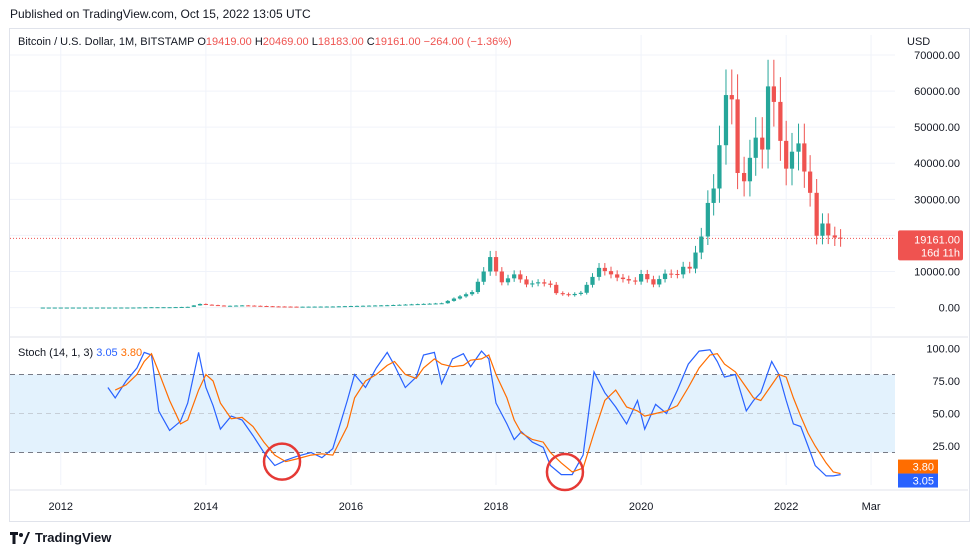  What do you see at coordinates (940, 253) in the screenshot?
I see `countdown-text: 16d 11h` at bounding box center [940, 253].